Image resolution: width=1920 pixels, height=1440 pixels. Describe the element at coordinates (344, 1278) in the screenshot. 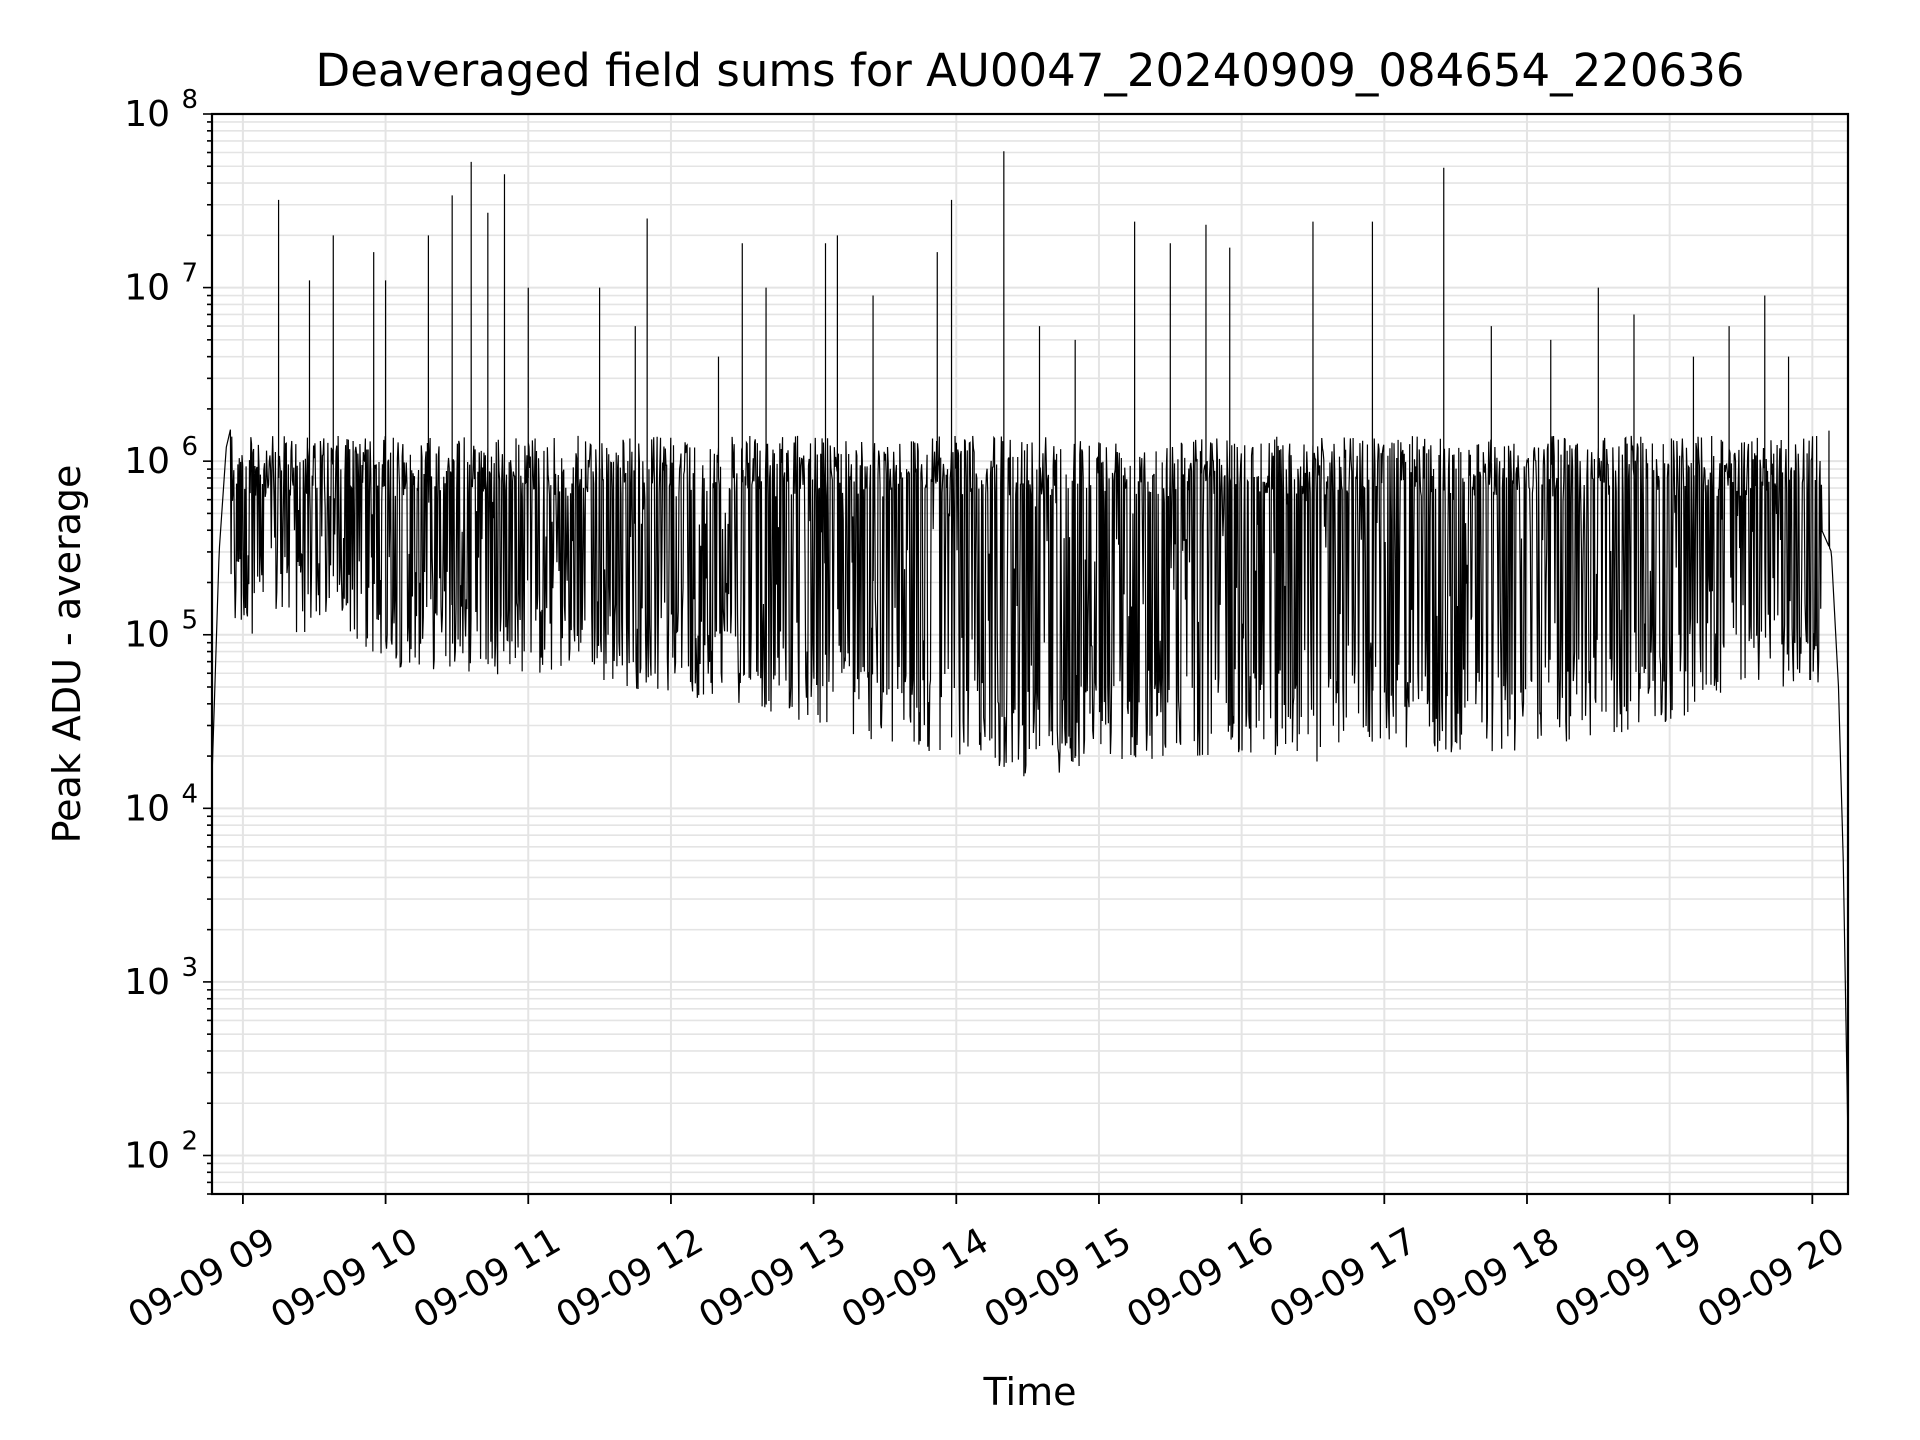

I see `x-tick-label: 09-09 10` at that location.